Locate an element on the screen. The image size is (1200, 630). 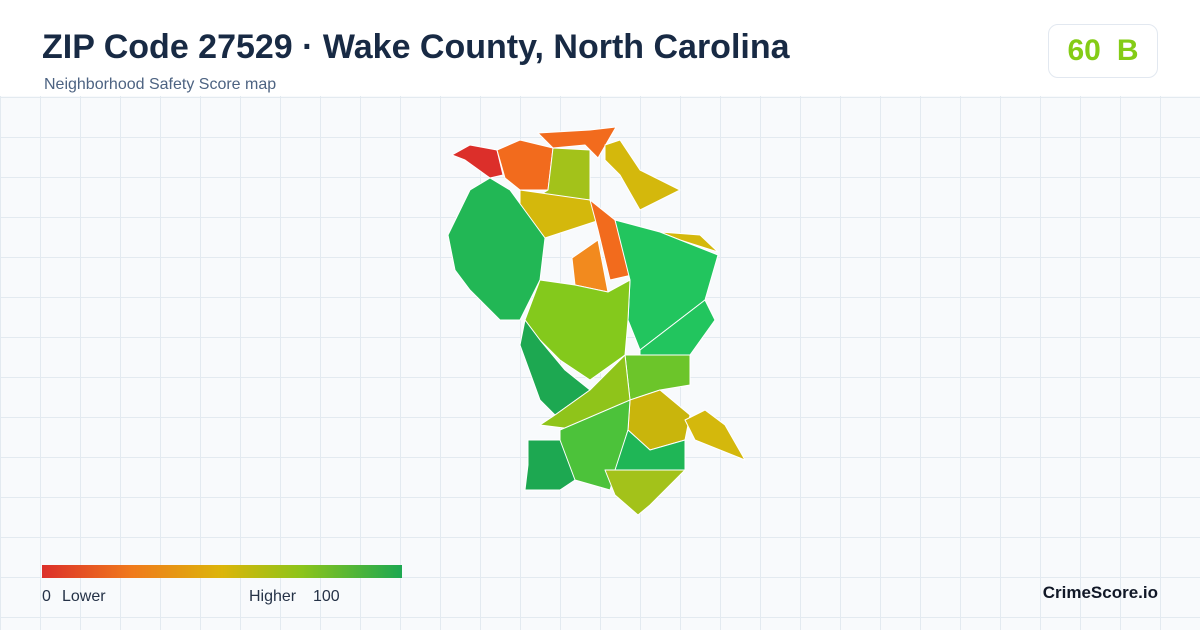
score-grade: B is located at coordinates (1127, 50).